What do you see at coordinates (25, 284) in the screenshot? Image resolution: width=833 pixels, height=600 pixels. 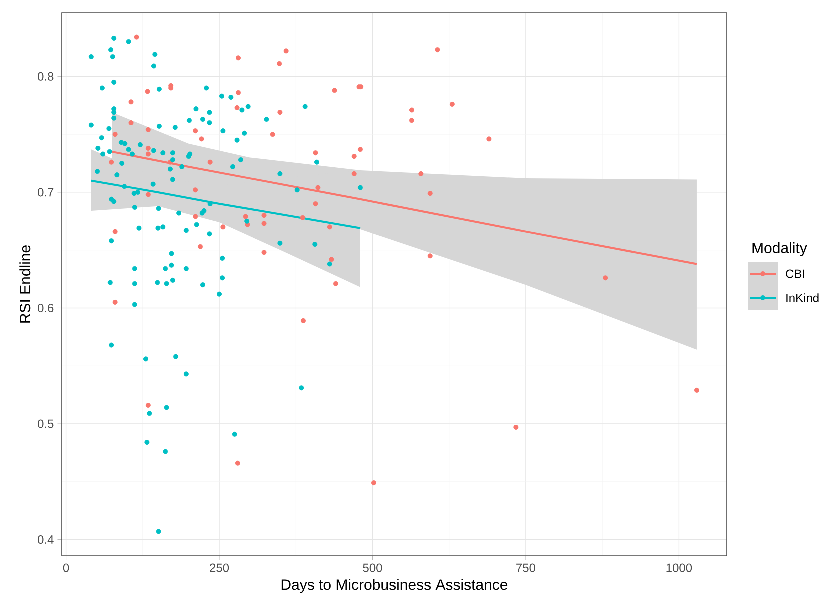 I see `y-axis-title: RSI Endline` at bounding box center [25, 284].